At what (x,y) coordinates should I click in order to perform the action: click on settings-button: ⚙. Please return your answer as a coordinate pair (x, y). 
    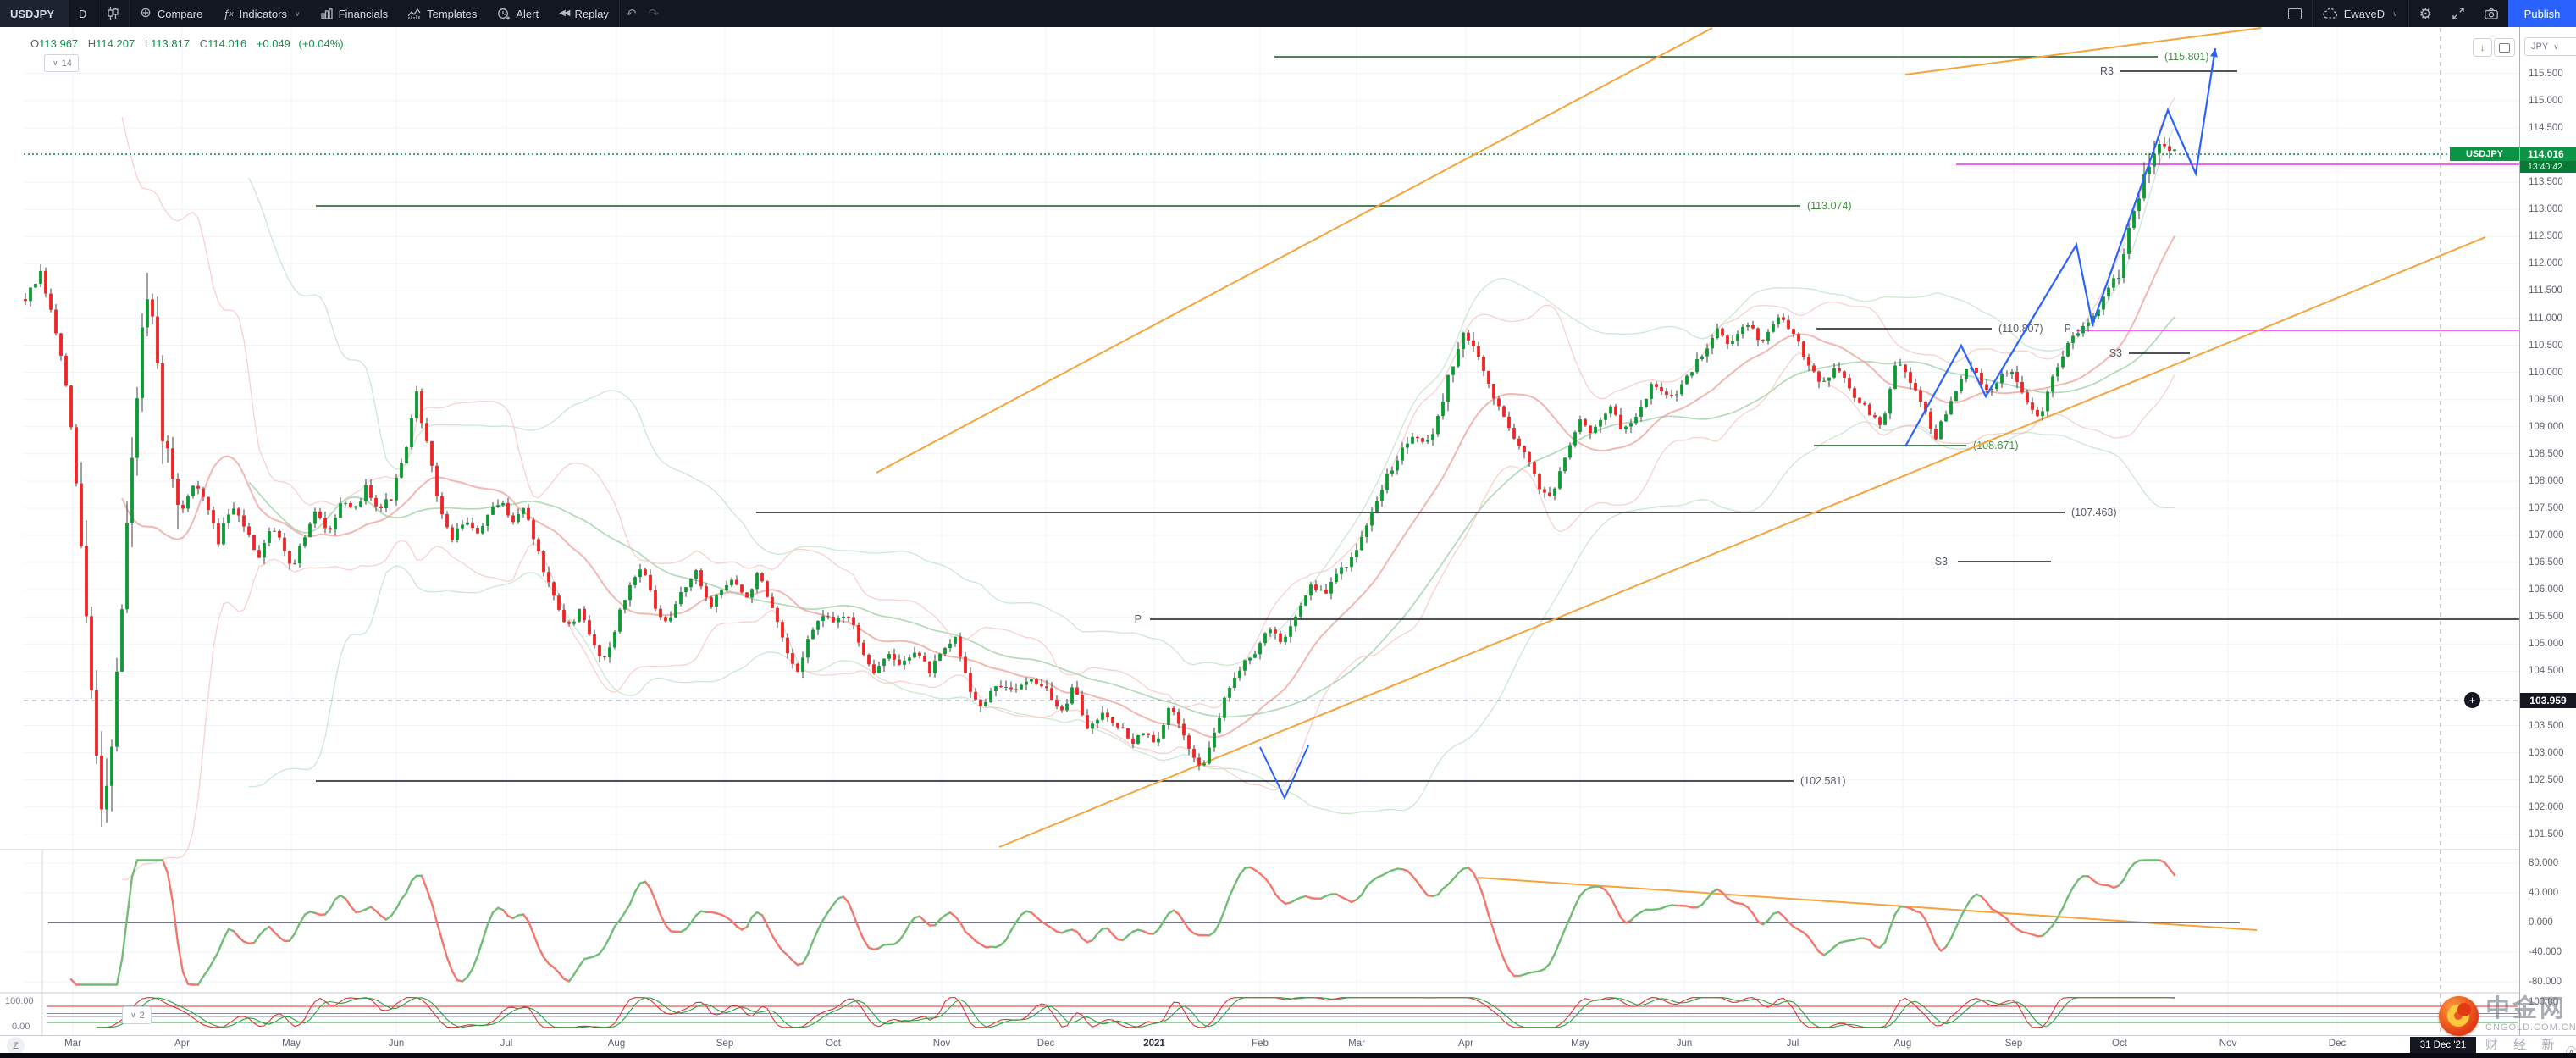
    Looking at the image, I should click on (2425, 14).